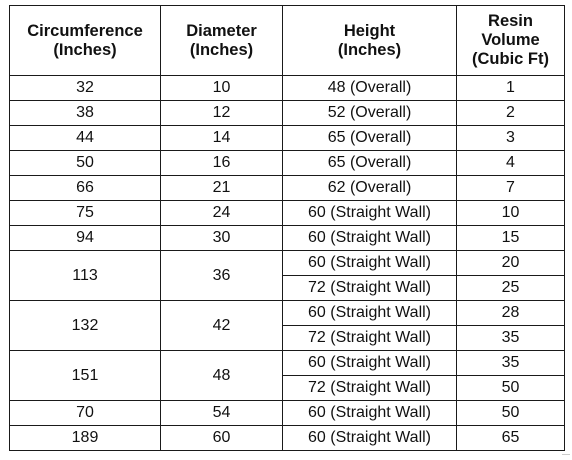 This screenshot has width=572, height=460. I want to click on header-resin-volume: Resin Volume (Cubic Ft), so click(510, 40).